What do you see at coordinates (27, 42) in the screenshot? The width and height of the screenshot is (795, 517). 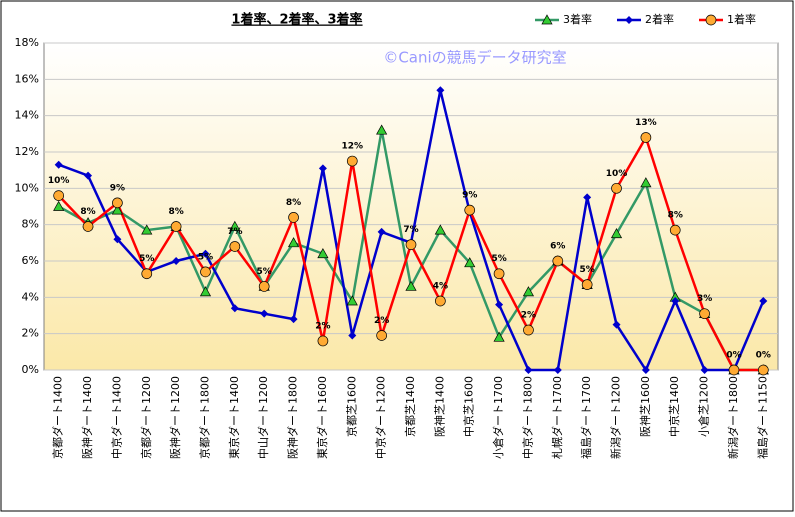 I see `y-tick-label: 18%` at bounding box center [27, 42].